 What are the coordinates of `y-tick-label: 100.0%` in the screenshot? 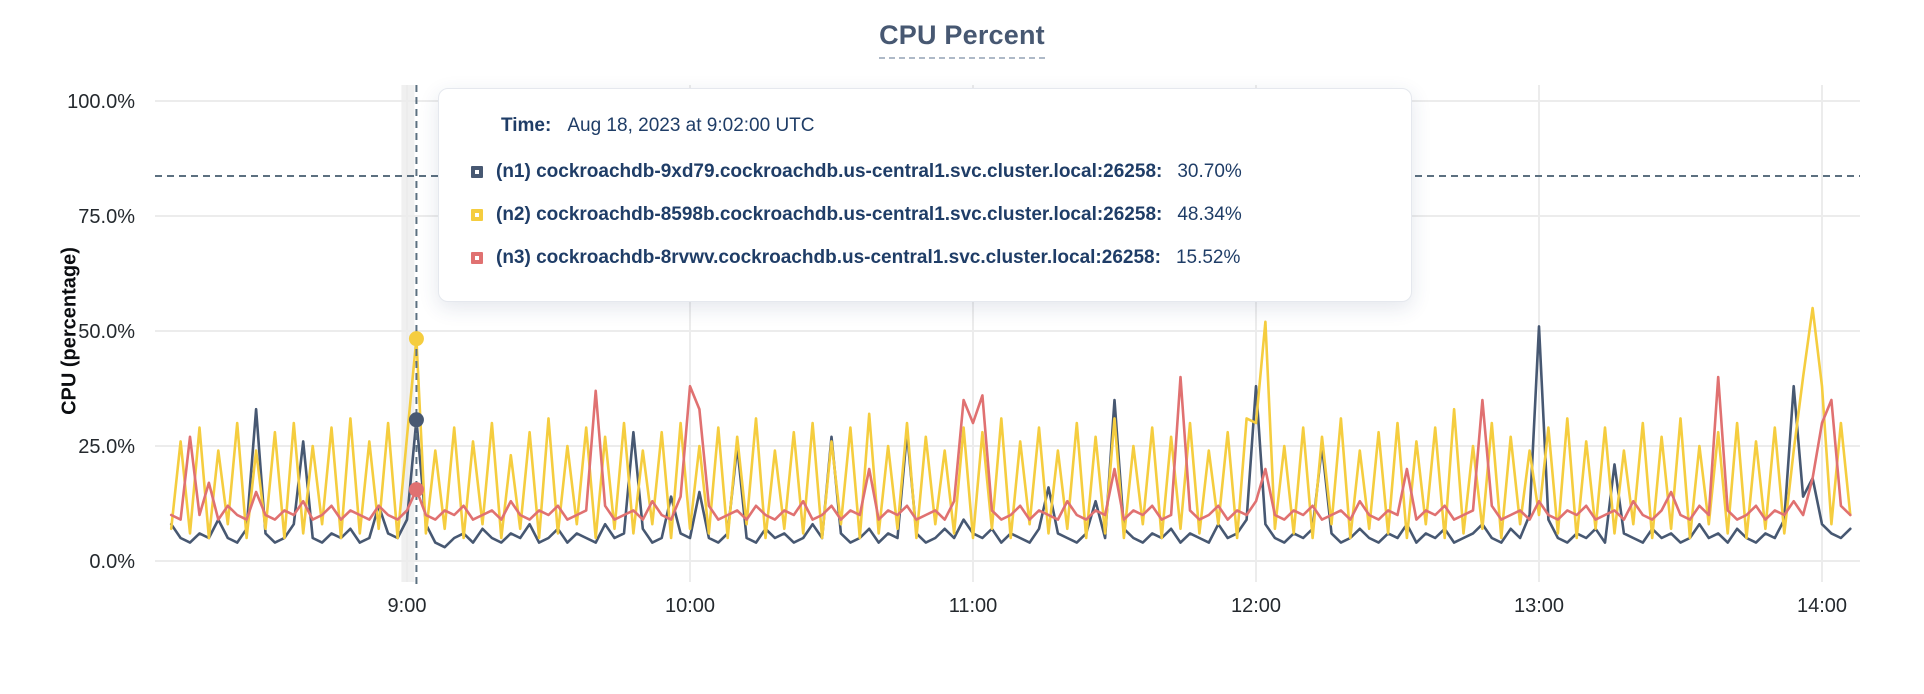 It's located at (101, 102).